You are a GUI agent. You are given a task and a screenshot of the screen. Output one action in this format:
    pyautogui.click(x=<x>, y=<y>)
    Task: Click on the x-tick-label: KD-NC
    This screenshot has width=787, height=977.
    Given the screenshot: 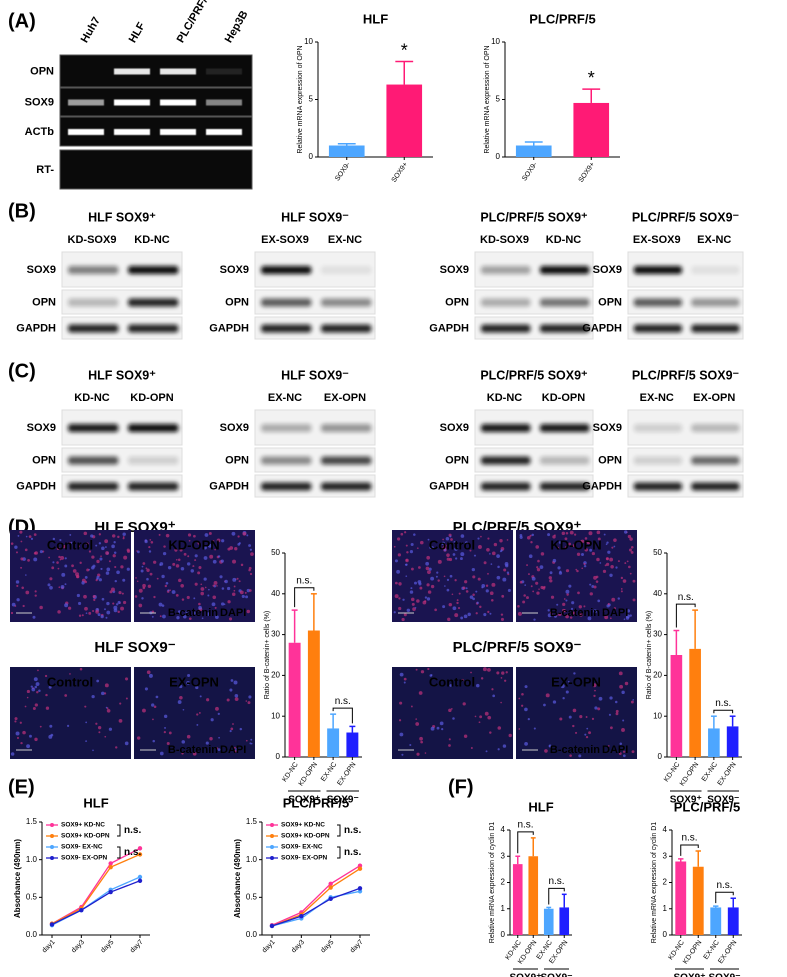 What is the action you would take?
    pyautogui.click(x=676, y=950)
    